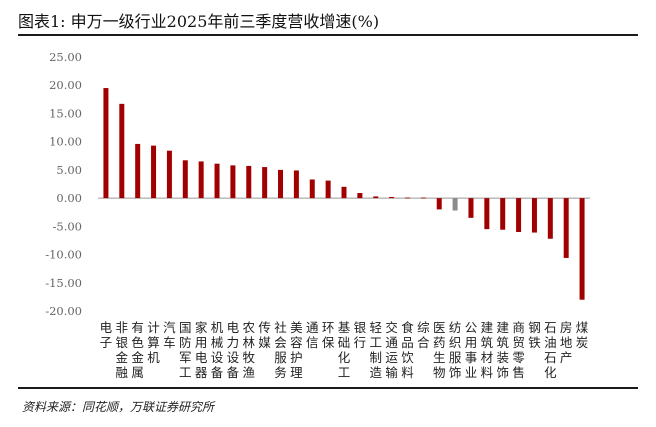  What do you see at coordinates (137, 350) in the screenshot?
I see `category-label: 有色金属` at bounding box center [137, 350].